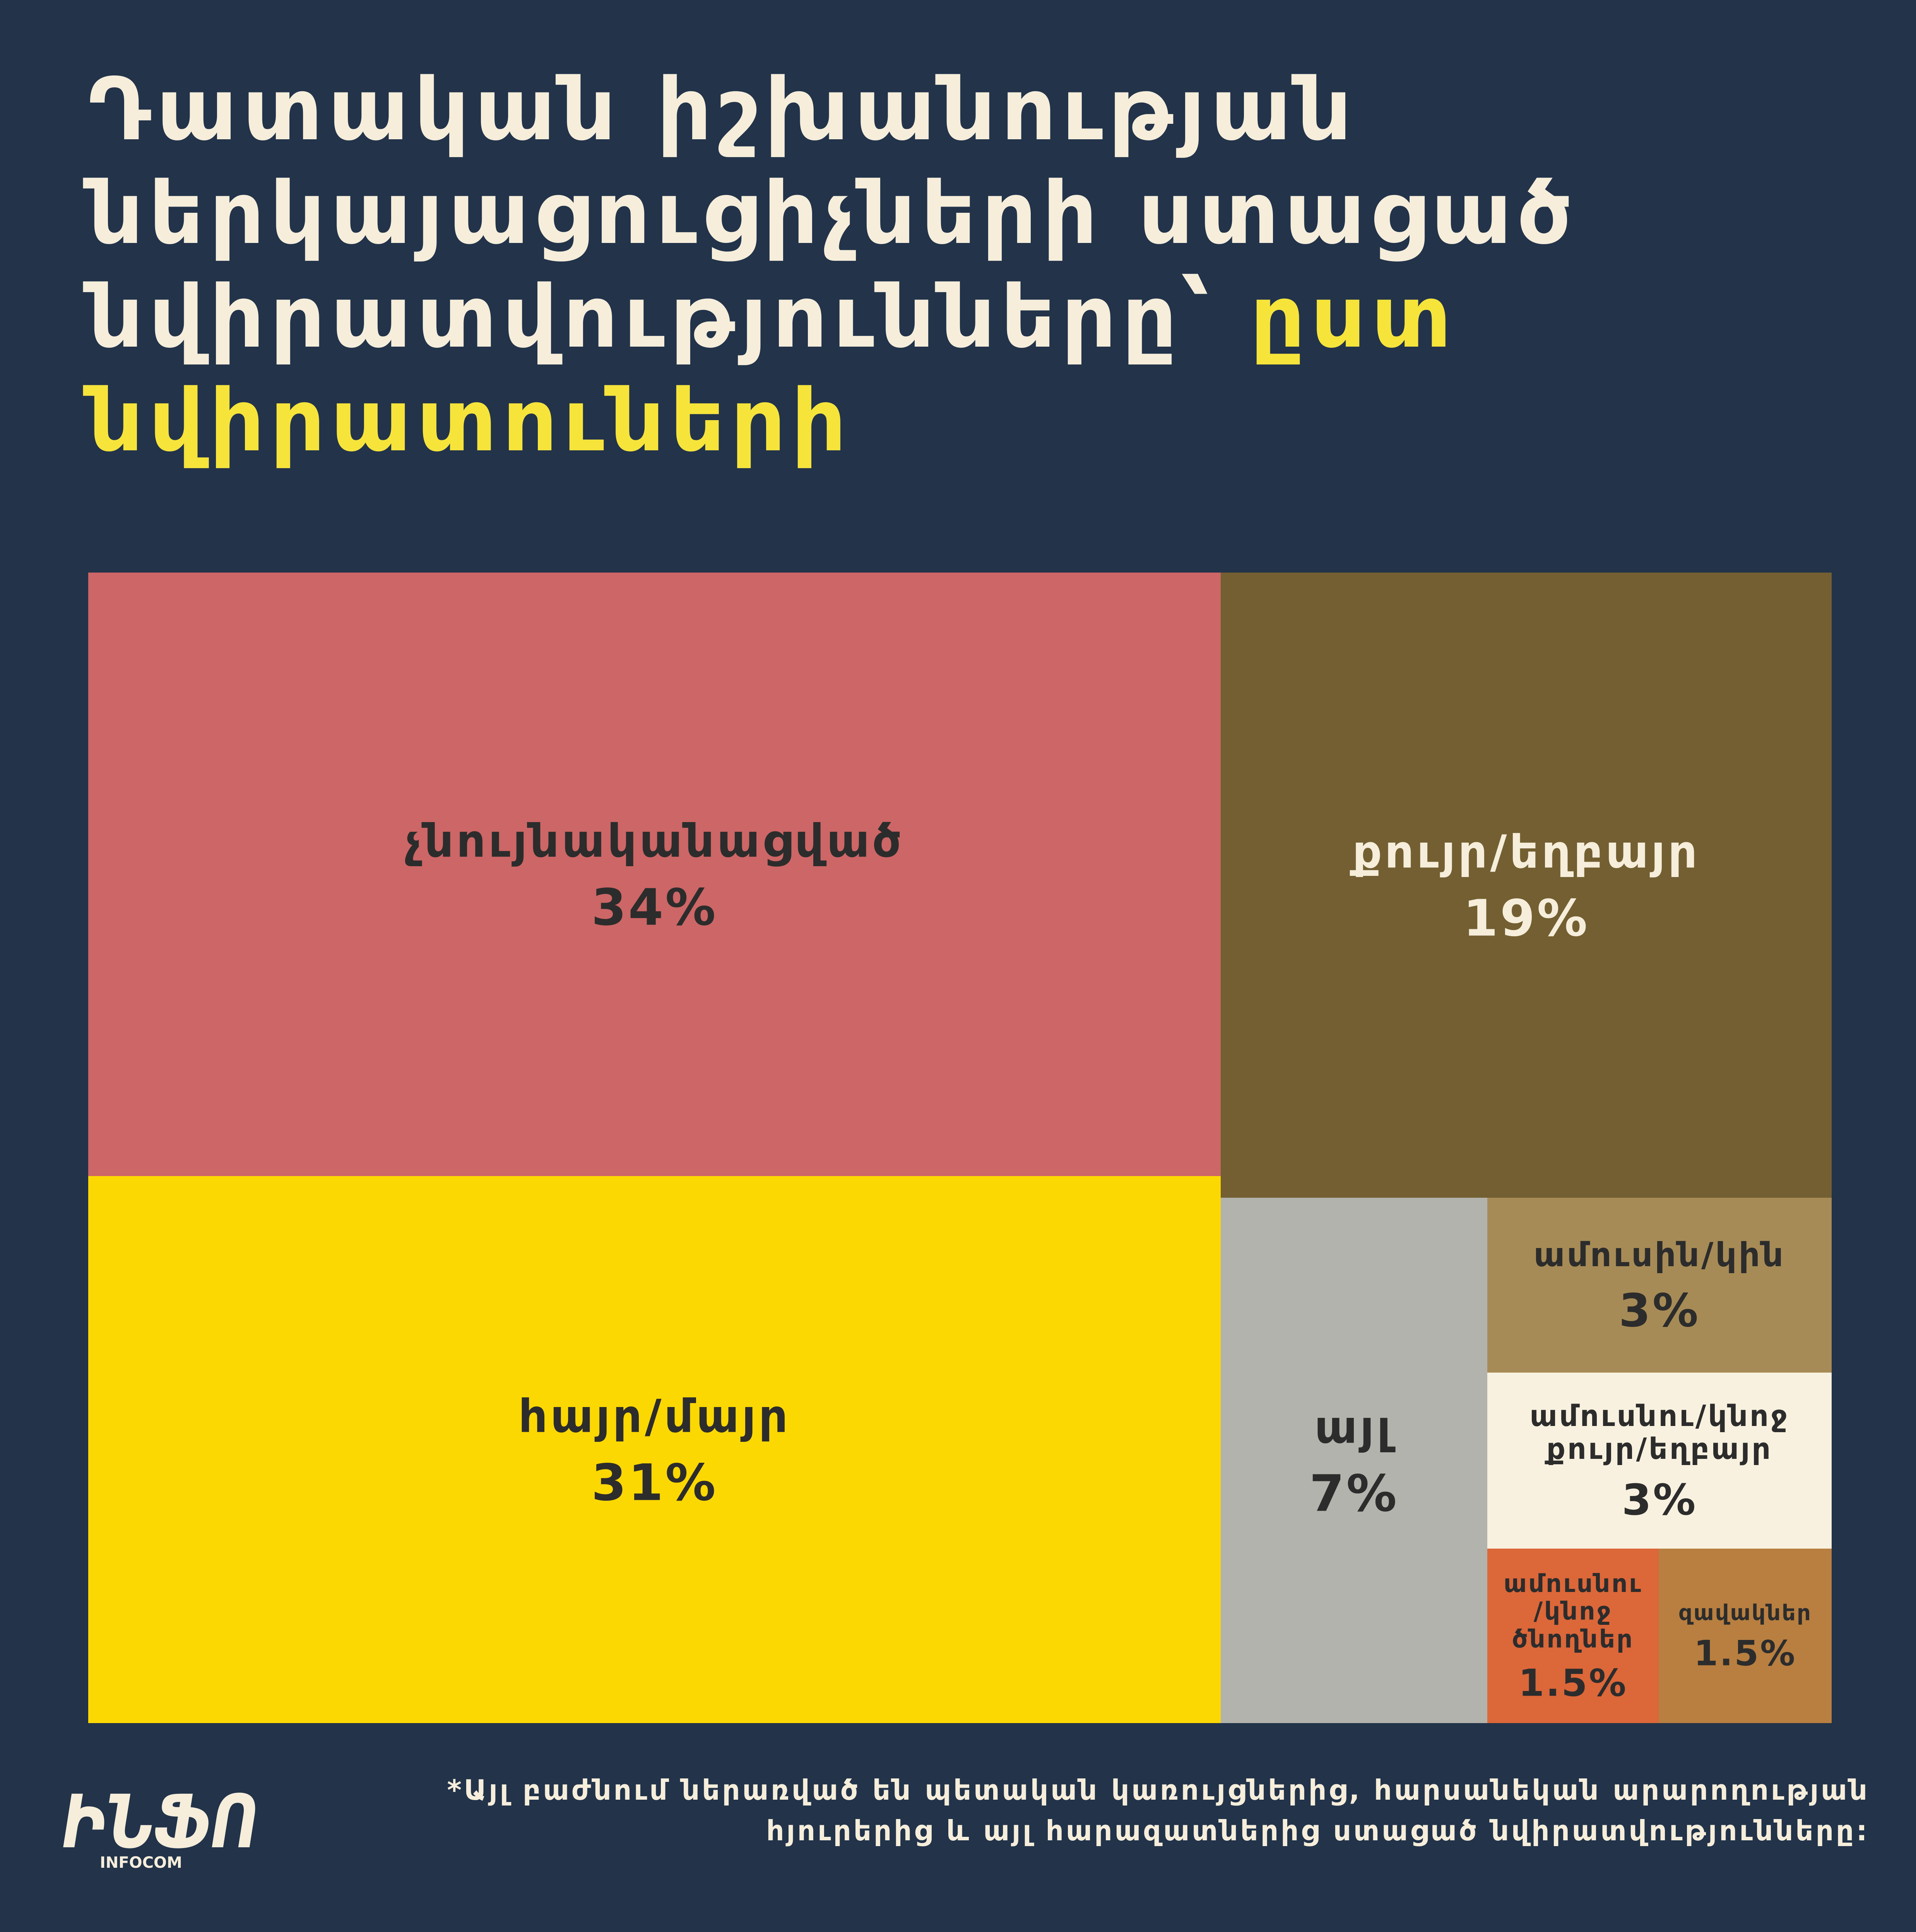 Image resolution: width=1916 pixels, height=1932 pixels. Describe the element at coordinates (1354, 1494) in the screenshot. I see `treemap-value-4: 7%` at that location.